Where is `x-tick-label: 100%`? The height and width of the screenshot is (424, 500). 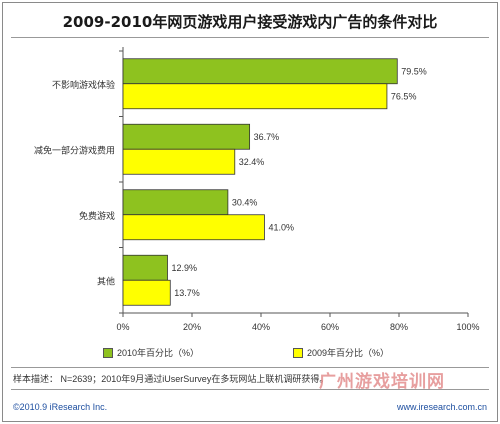
x-tick-label: 100% is located at coordinates (467, 327).